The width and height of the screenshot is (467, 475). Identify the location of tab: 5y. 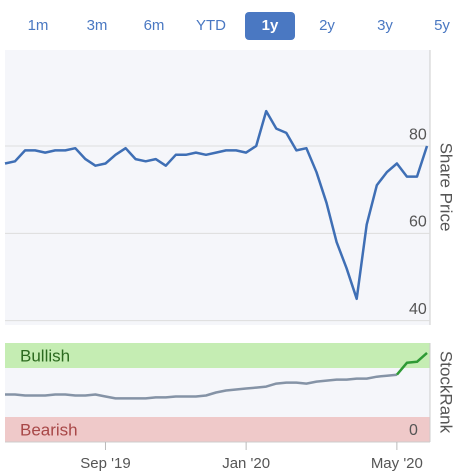
(442, 25).